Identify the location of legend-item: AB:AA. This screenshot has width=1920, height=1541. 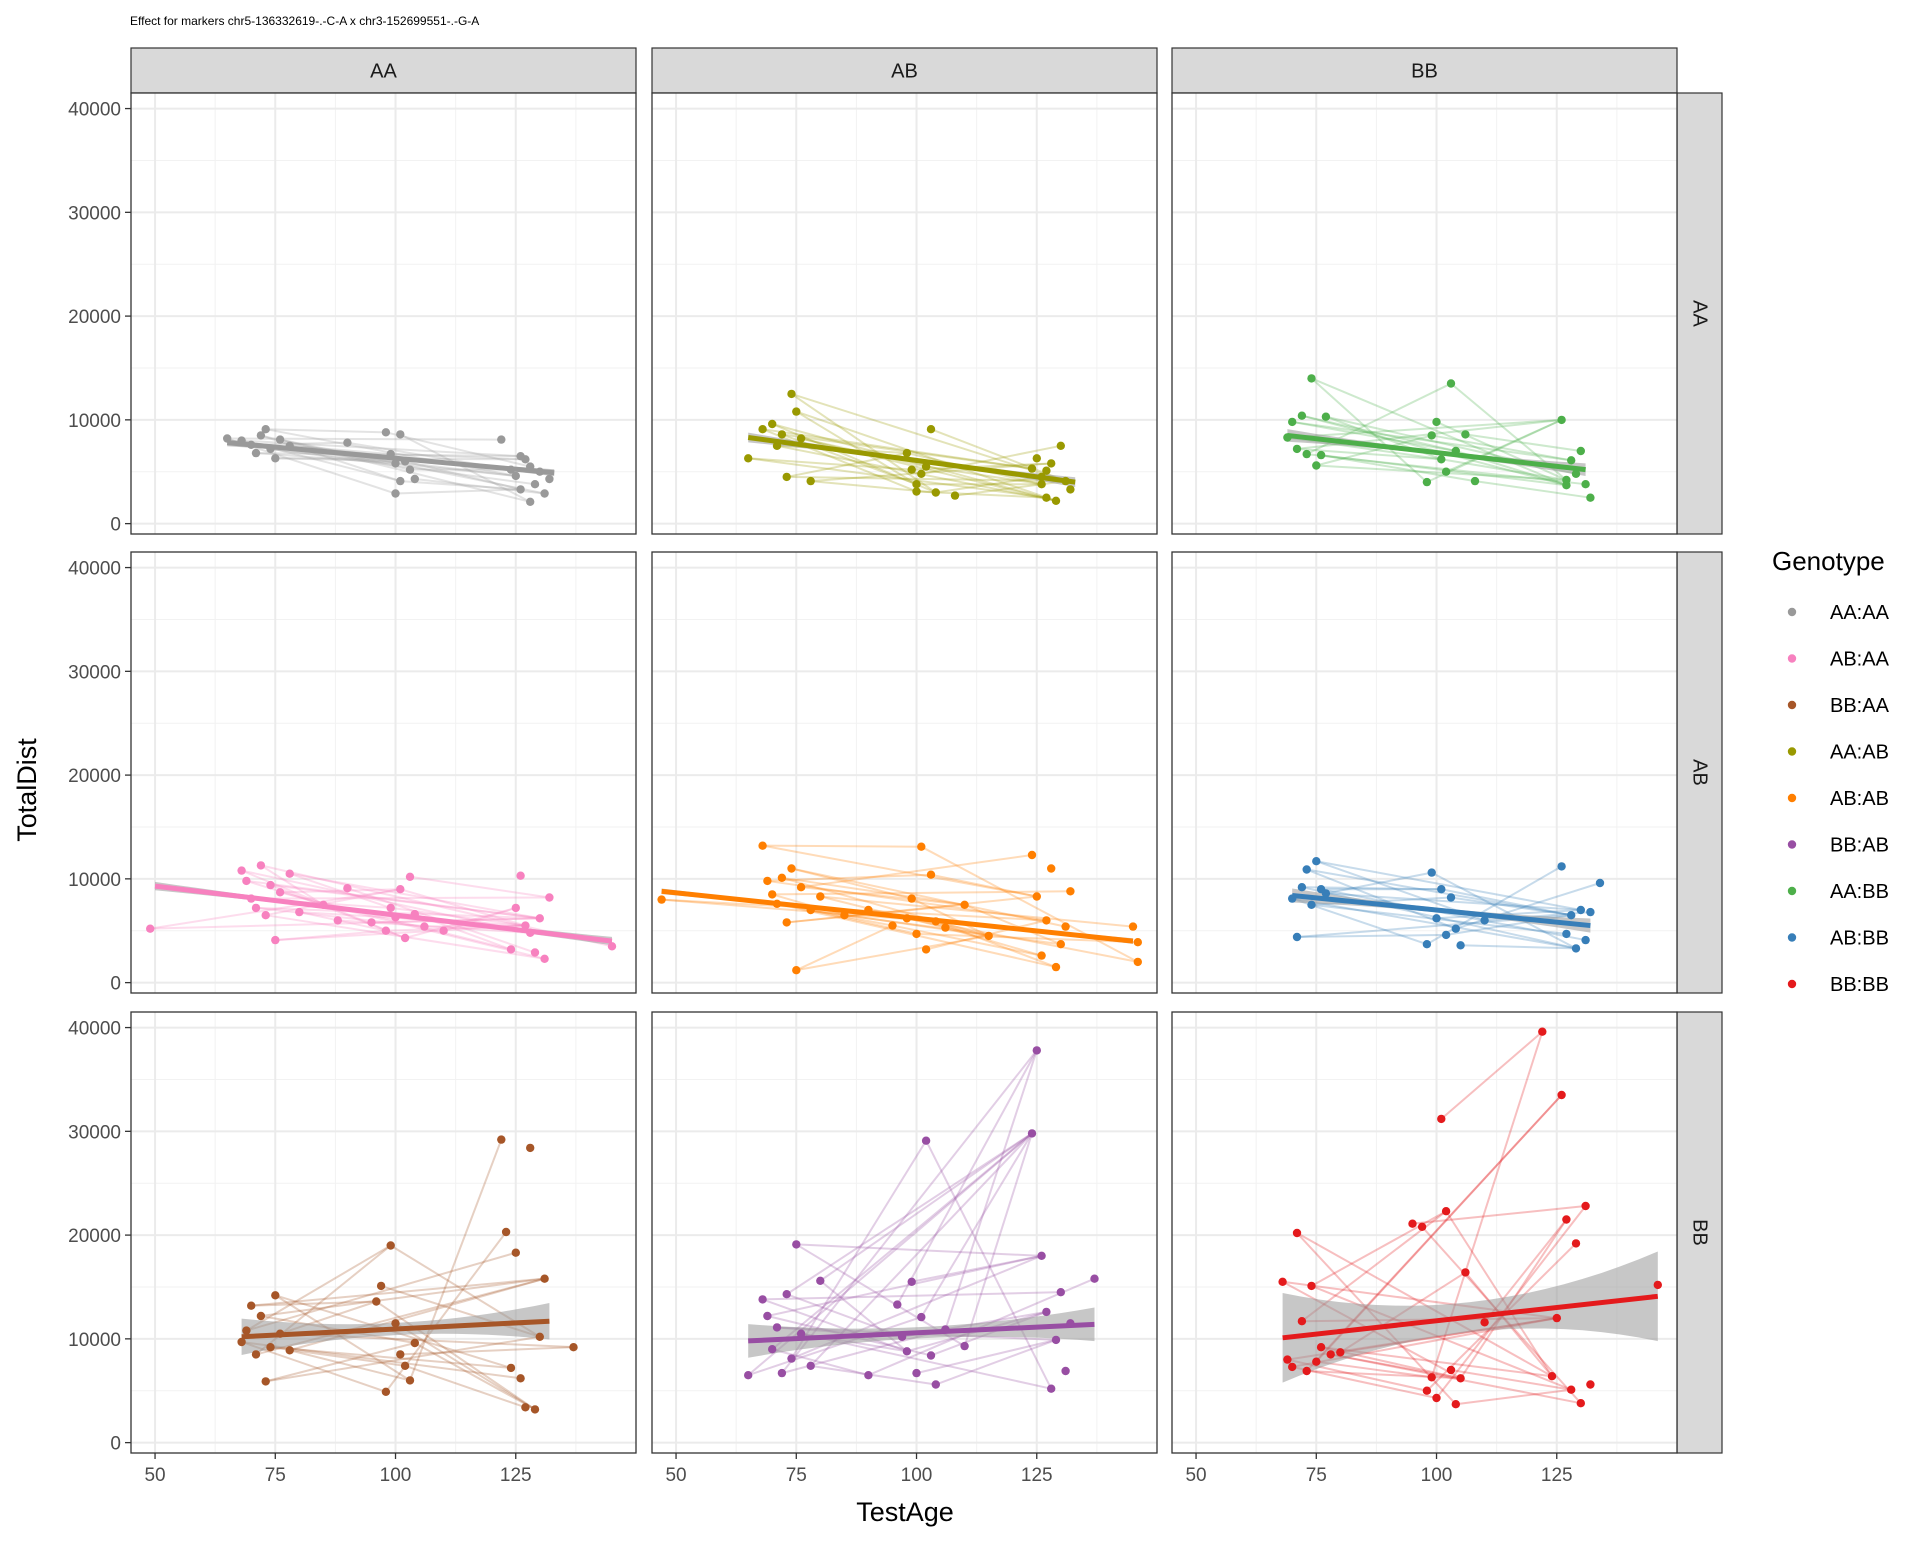
(1838, 660).